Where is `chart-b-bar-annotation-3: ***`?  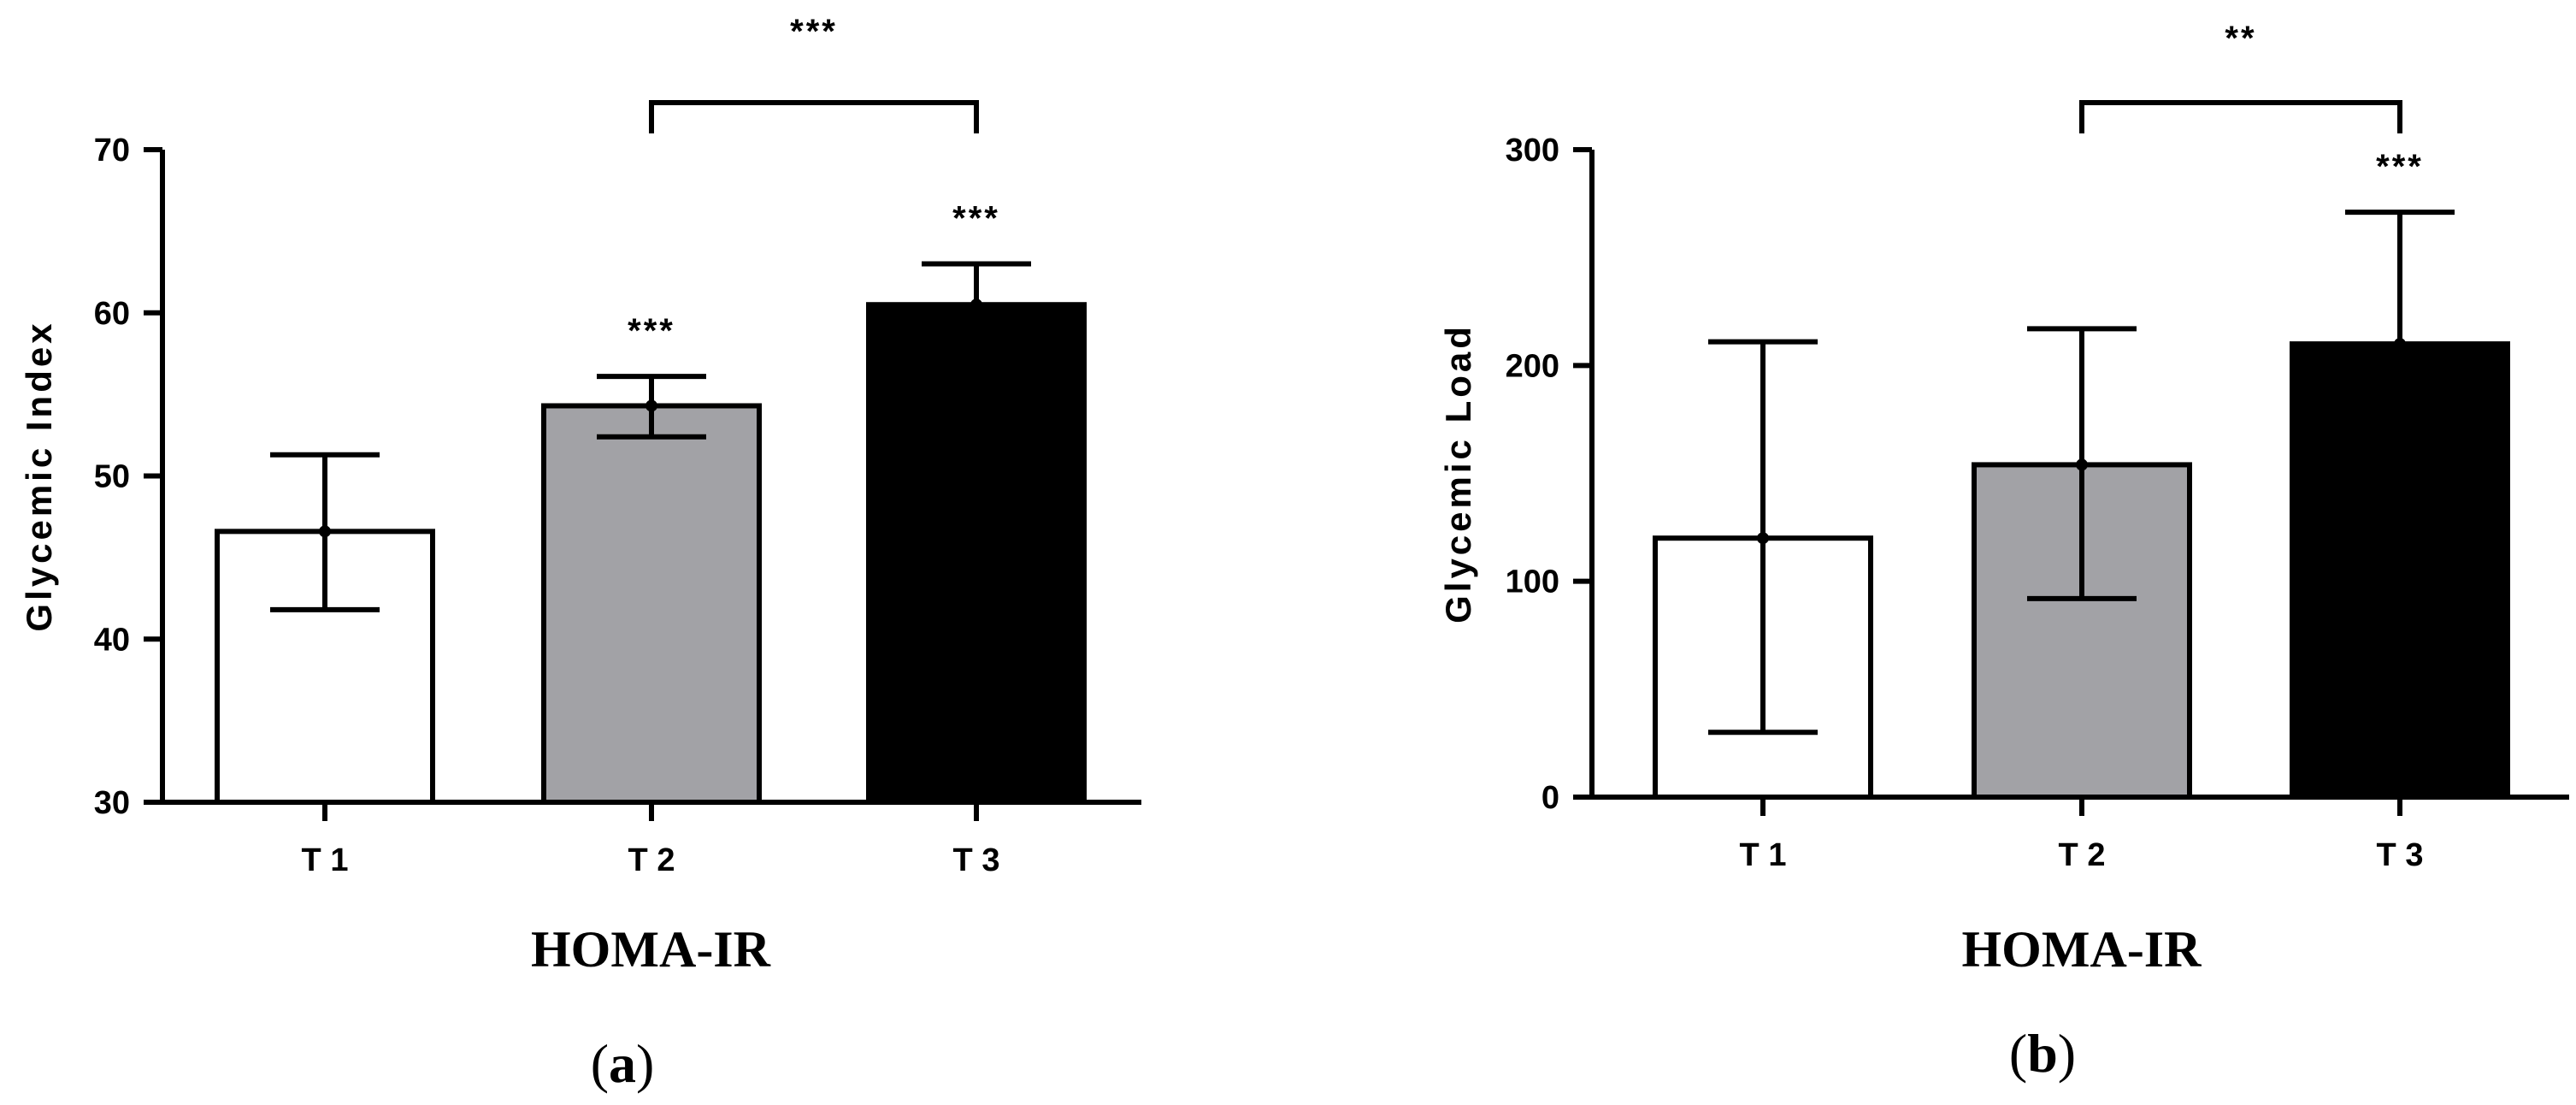
chart-b-bar-annotation-3: *** is located at coordinates (2400, 167).